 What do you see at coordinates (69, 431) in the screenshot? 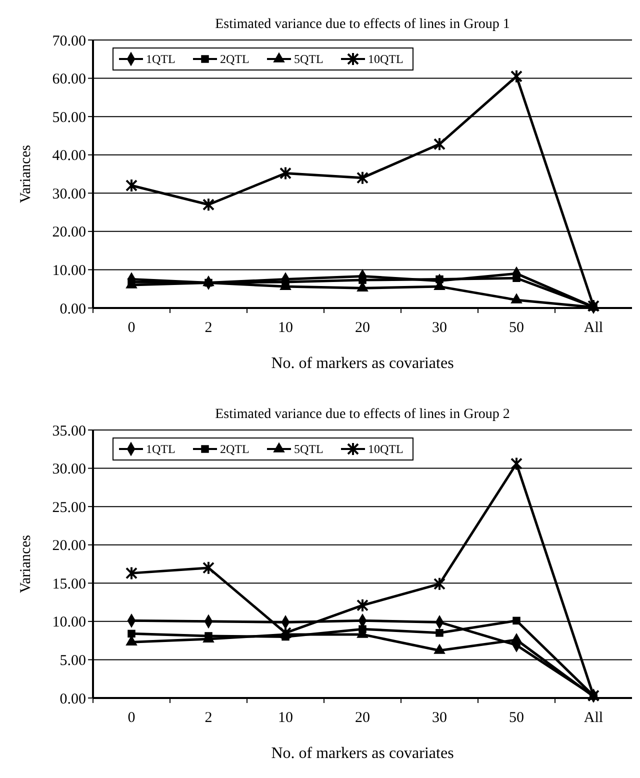
I see `y-tick-label: 35.00` at bounding box center [69, 431].